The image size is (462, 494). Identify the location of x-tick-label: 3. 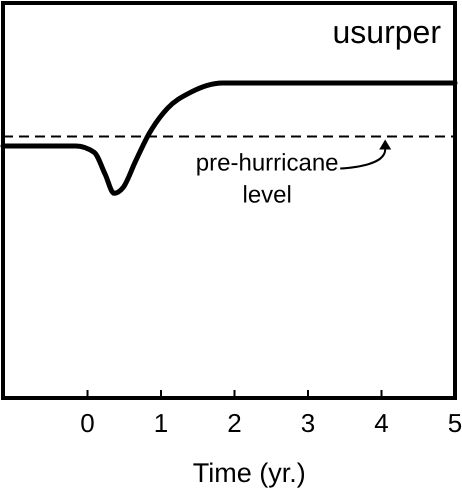
(308, 423).